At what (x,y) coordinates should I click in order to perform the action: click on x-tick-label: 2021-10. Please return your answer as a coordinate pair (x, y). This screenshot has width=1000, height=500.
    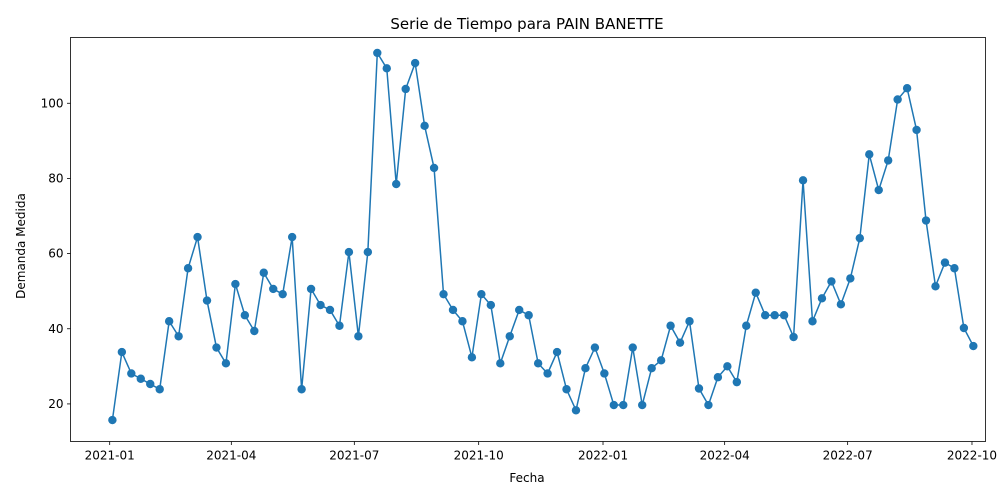
    Looking at the image, I should click on (479, 456).